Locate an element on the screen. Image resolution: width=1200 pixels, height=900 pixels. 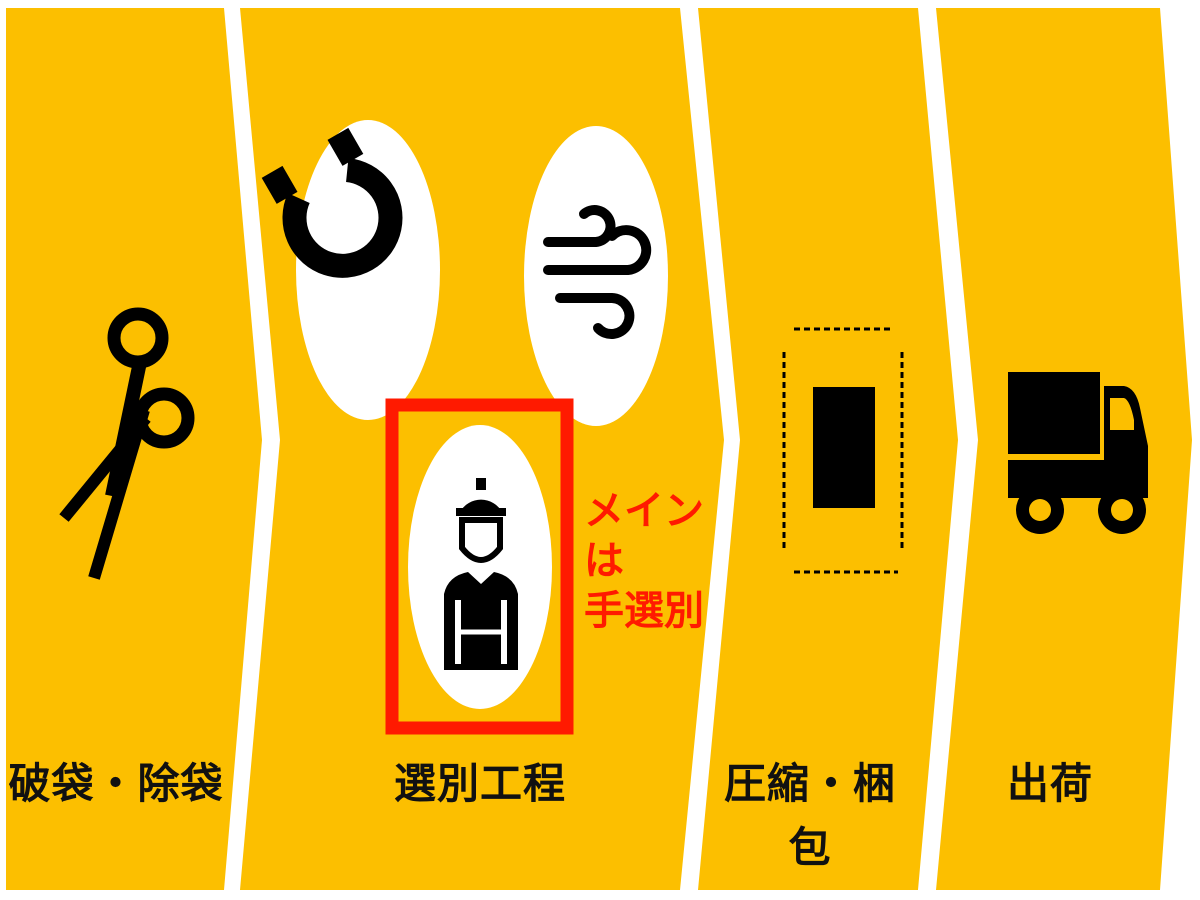
manual-sorting-callout: メインは 手選別 is located at coordinates (659, 561).